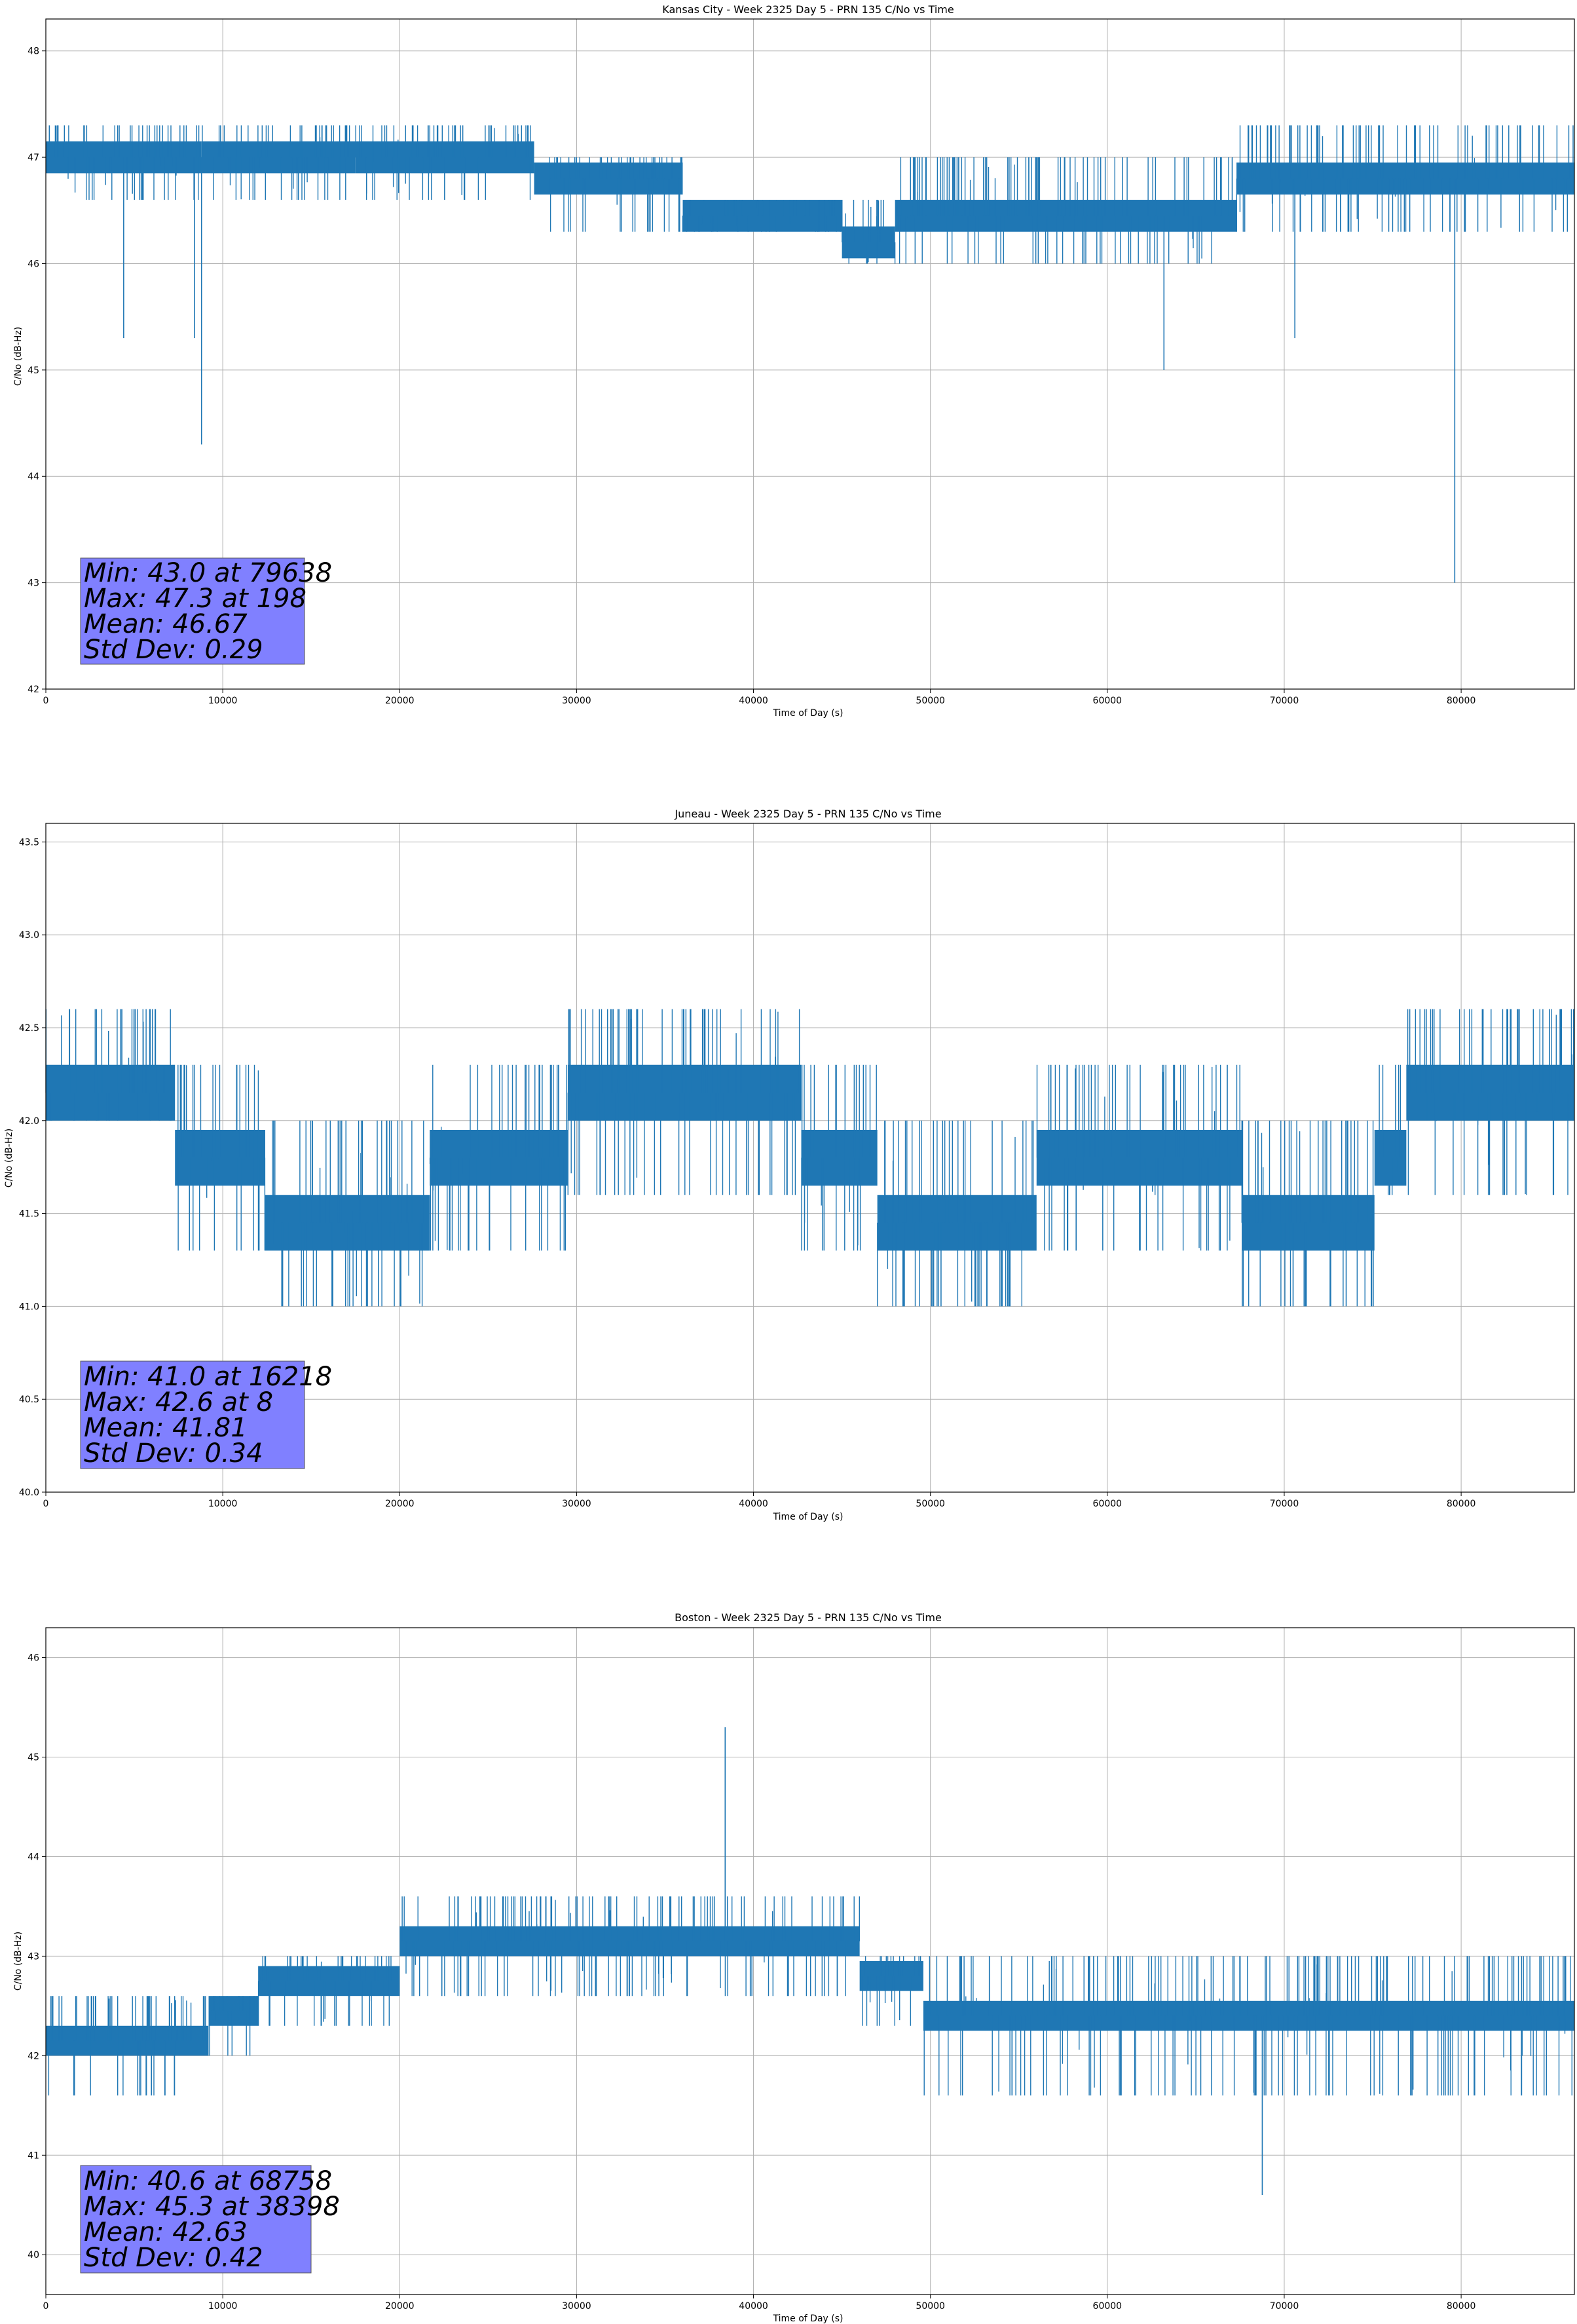 The height and width of the screenshot is (2324, 1577). Describe the element at coordinates (166, 1428) in the screenshot. I see `stats-mean: Mean: 41.81` at that location.